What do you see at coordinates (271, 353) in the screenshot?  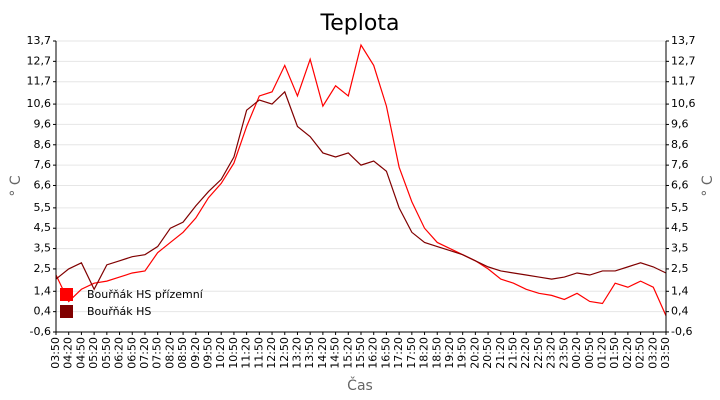 I see `x-tick-label: 12:20` at bounding box center [271, 353].